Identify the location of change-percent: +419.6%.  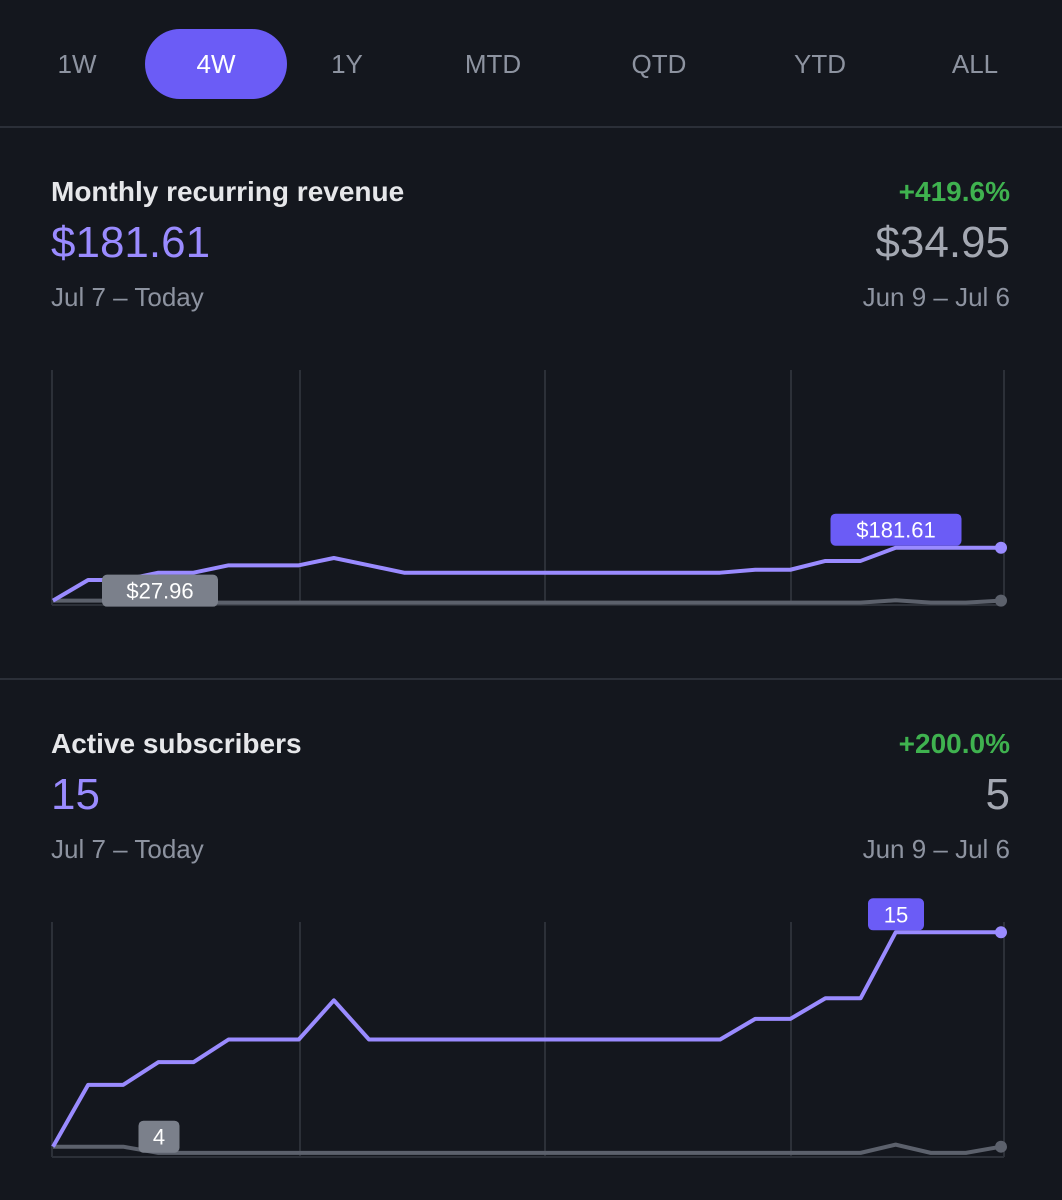
(954, 191).